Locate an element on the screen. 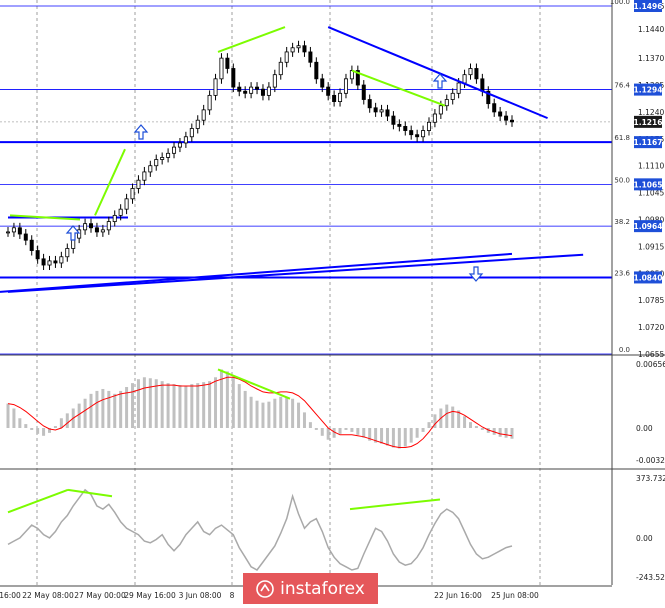 This screenshot has width=665, height=608. fib-level-label: 0.0 is located at coordinates (624, 350).